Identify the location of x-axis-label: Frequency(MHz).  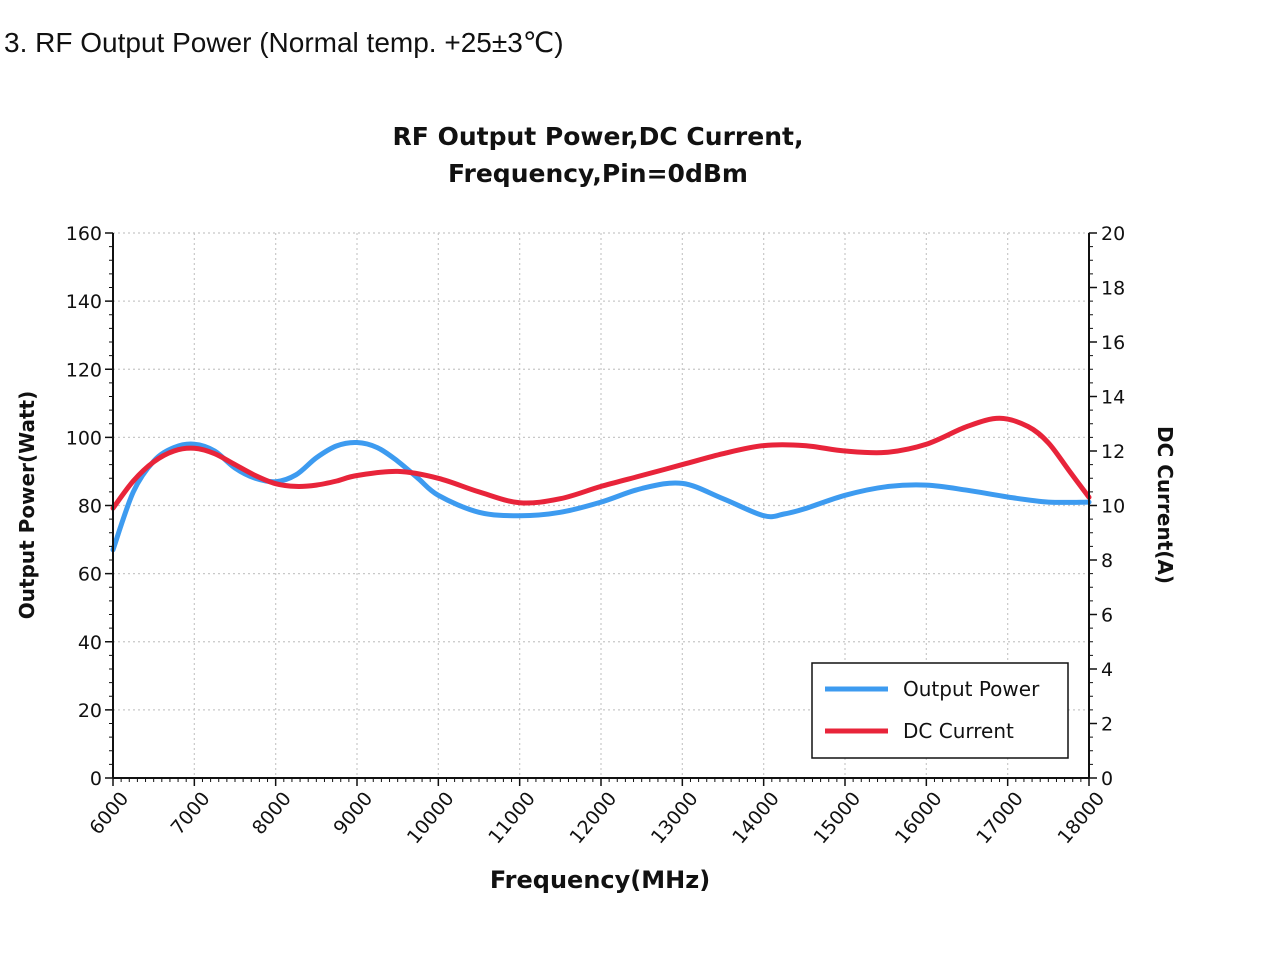
(600, 880).